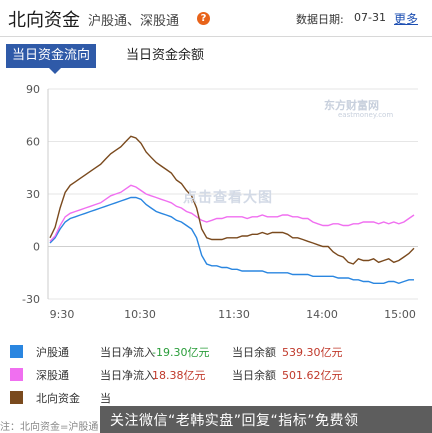  What do you see at coordinates (16, 351) in the screenshot?
I see `legend-swatch-sh` at bounding box center [16, 351].